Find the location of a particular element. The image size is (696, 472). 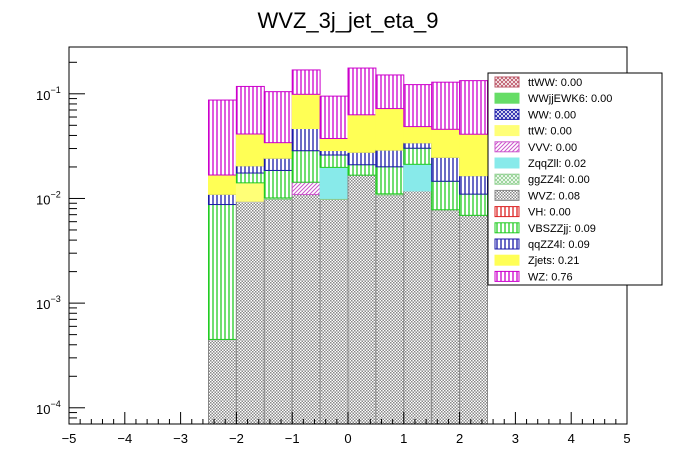

x-tick-label: −4 is located at coordinates (124, 438).